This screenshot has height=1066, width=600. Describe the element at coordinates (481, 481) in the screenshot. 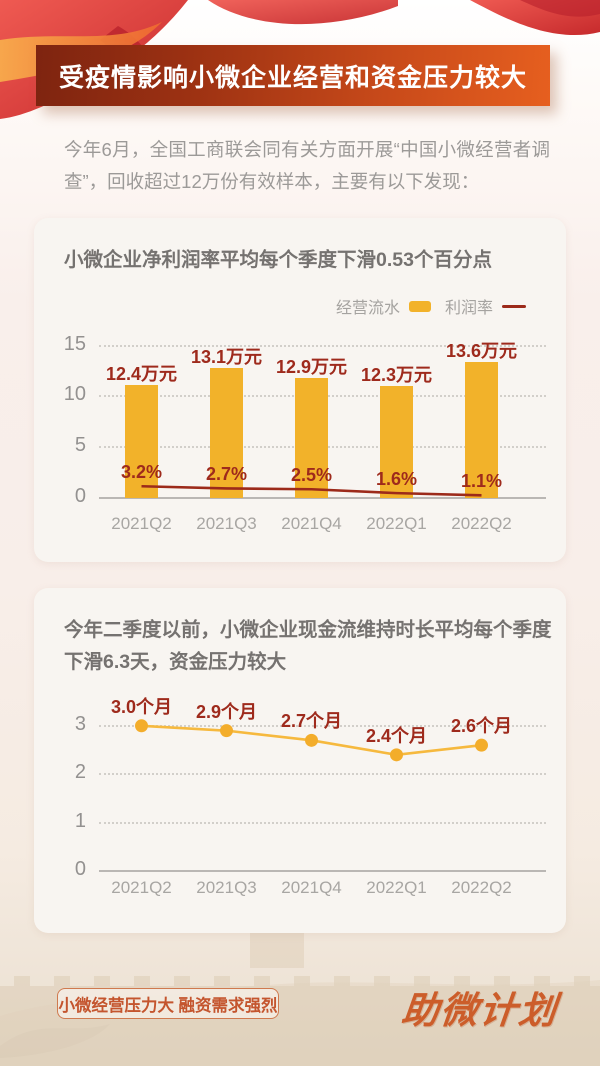

I see `profit-rate-label: 1.1%` at that location.